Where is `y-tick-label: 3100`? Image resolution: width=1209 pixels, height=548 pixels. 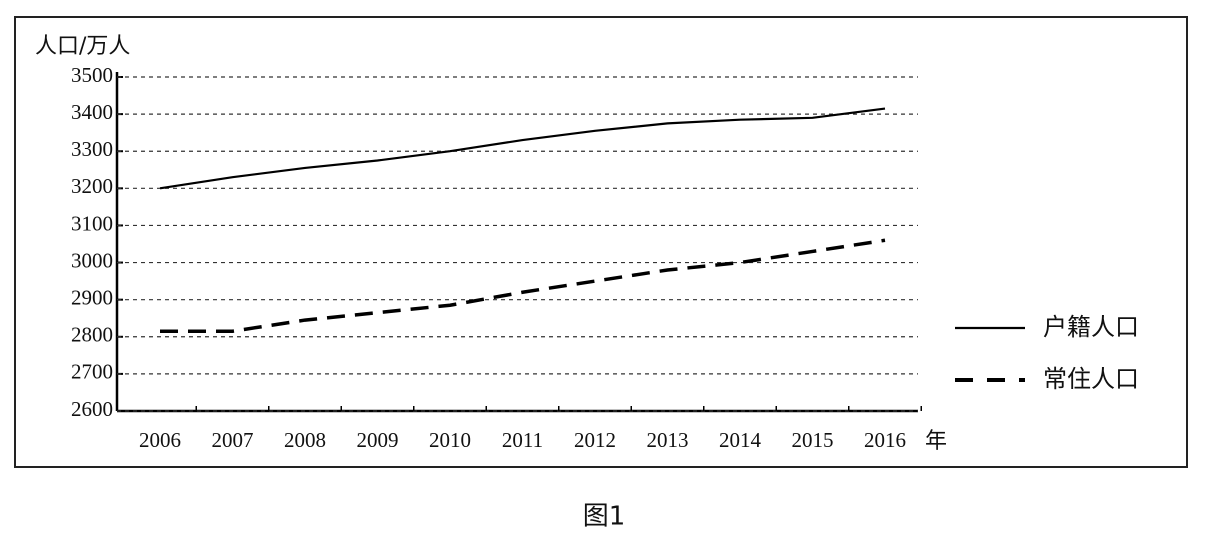
y-tick-label: 3100 is located at coordinates (92, 223).